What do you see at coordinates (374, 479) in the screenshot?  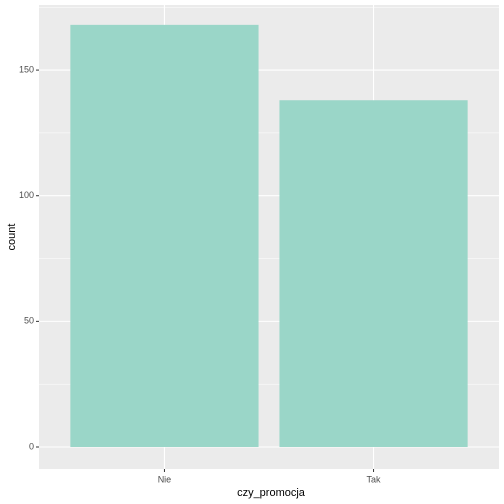 I see `x-tick-label: Tak` at bounding box center [374, 479].